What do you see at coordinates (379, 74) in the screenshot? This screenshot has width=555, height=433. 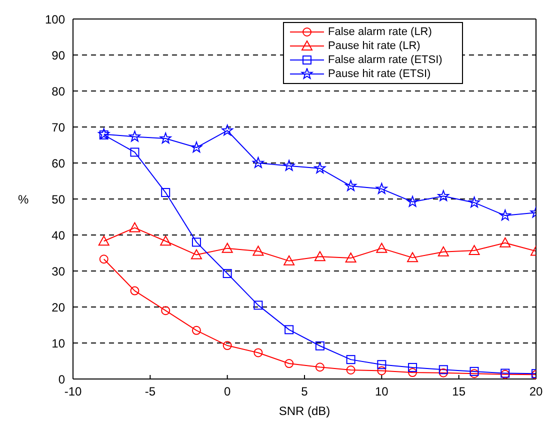 I see `legend-label: Pause hit rate (ETSI)` at bounding box center [379, 74].